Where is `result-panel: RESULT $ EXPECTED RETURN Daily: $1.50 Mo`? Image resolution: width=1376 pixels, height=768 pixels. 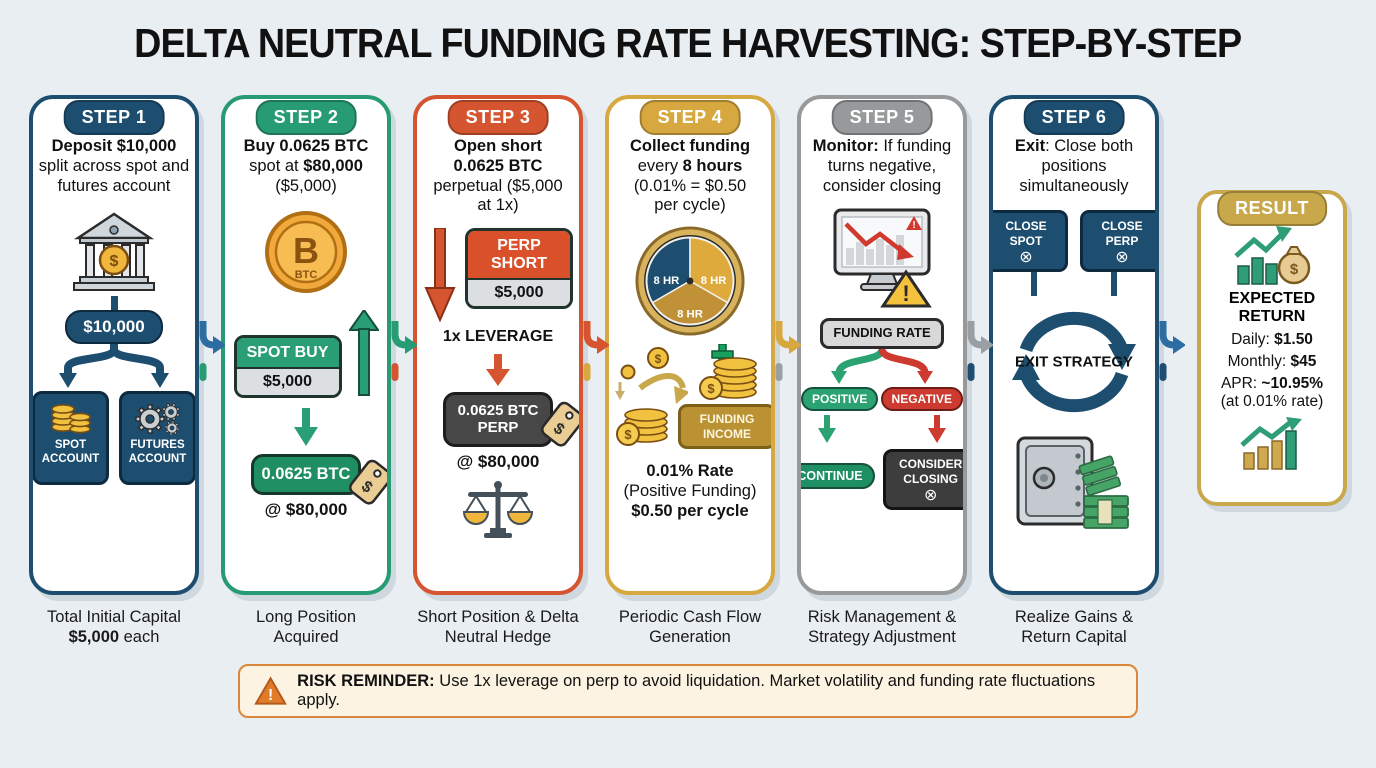 result-panel: RESULT $ EXPECTED RETURN Daily: $1.50 Mo is located at coordinates (1272, 291).